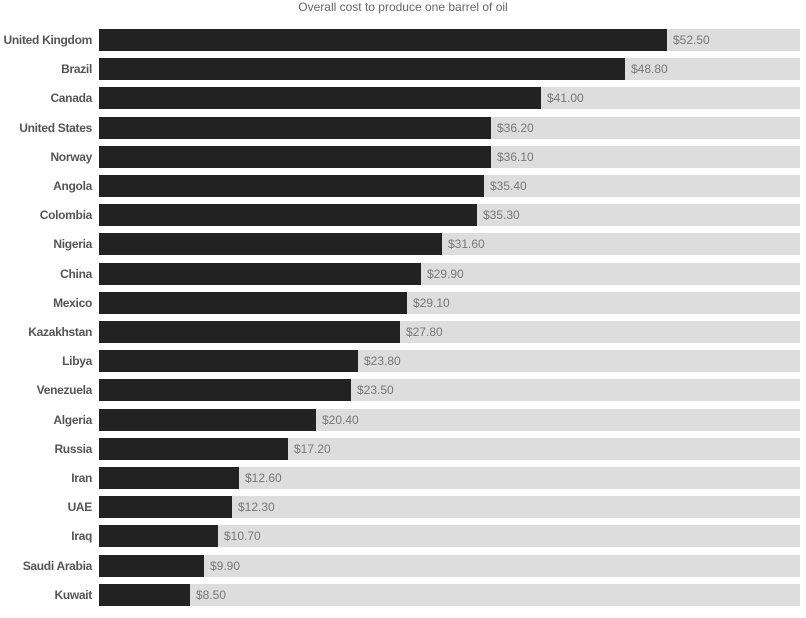 Image resolution: width=806 pixels, height=618 pixels. Describe the element at coordinates (225, 566) in the screenshot. I see `value-label: $9.90` at that location.